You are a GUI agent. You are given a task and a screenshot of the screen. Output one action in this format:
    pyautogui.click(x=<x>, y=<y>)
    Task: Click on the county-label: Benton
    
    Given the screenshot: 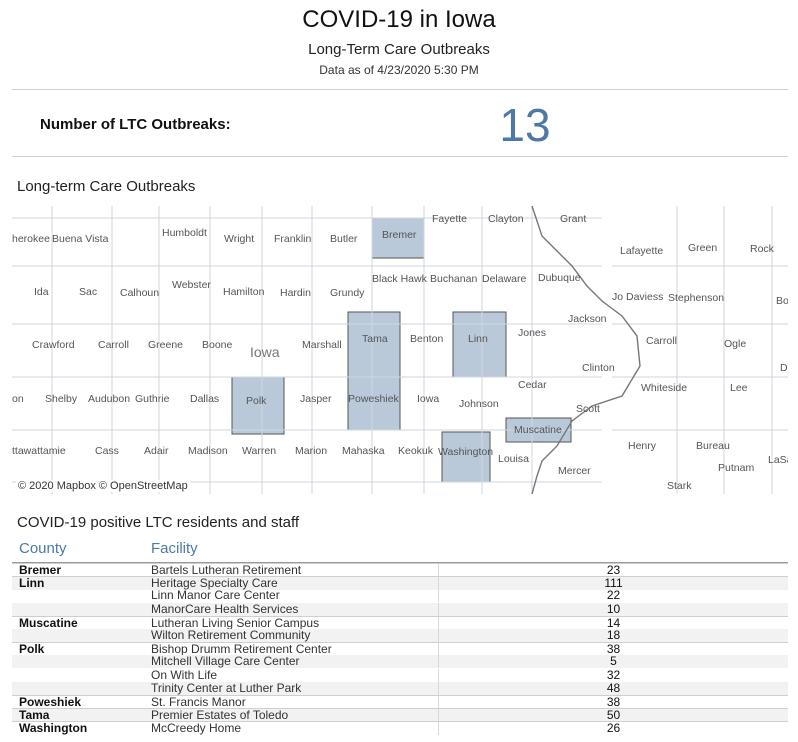 What is the action you would take?
    pyautogui.click(x=426, y=339)
    